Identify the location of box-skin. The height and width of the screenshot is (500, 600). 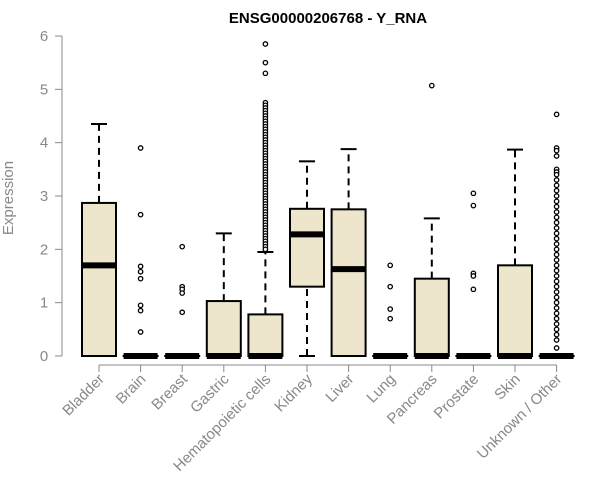
(515, 253).